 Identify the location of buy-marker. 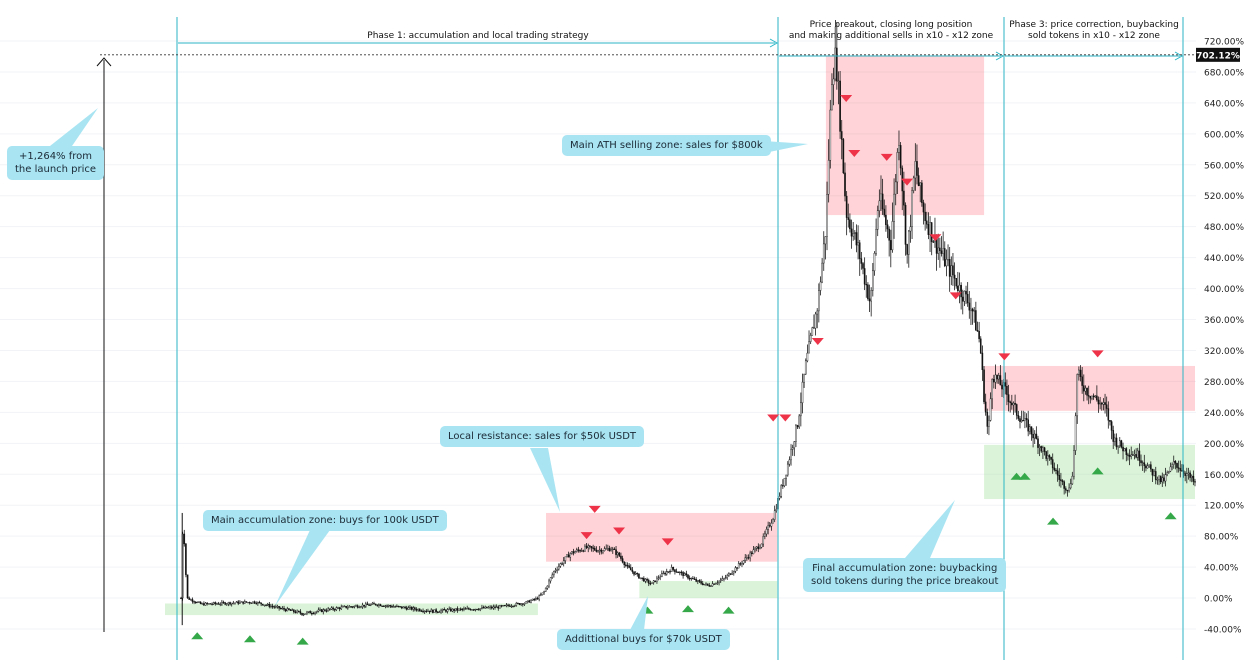
(1170, 516).